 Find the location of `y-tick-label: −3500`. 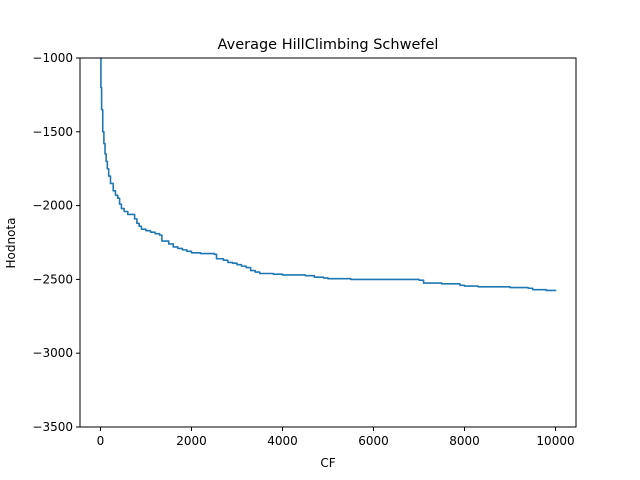

y-tick-label: −3500 is located at coordinates (52, 427).